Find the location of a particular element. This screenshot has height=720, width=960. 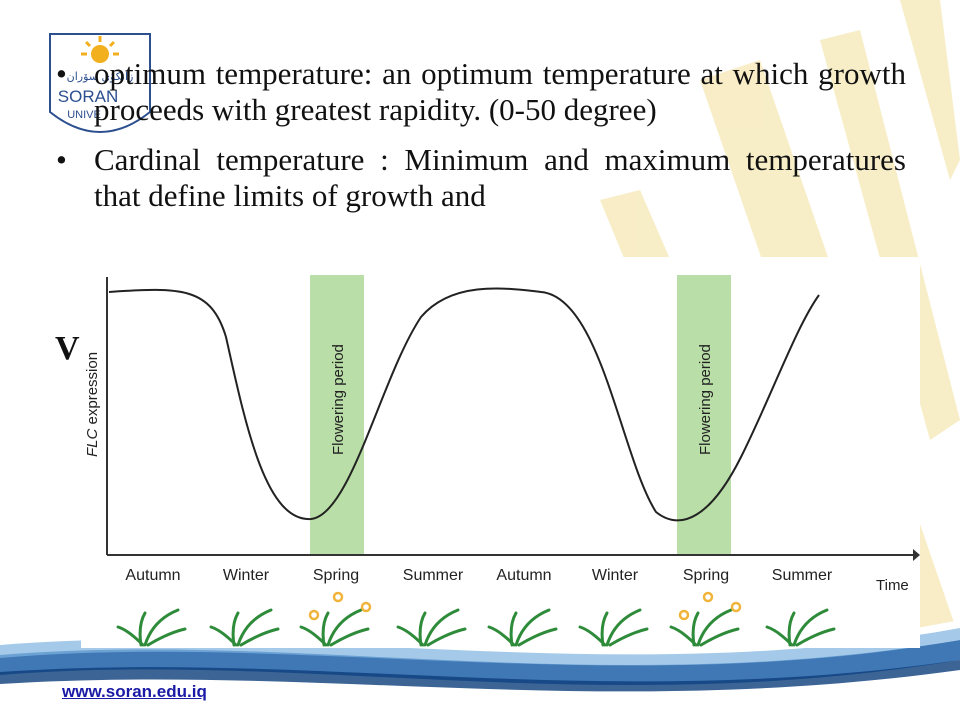

stray-letter: V is located at coordinates (67, 348).